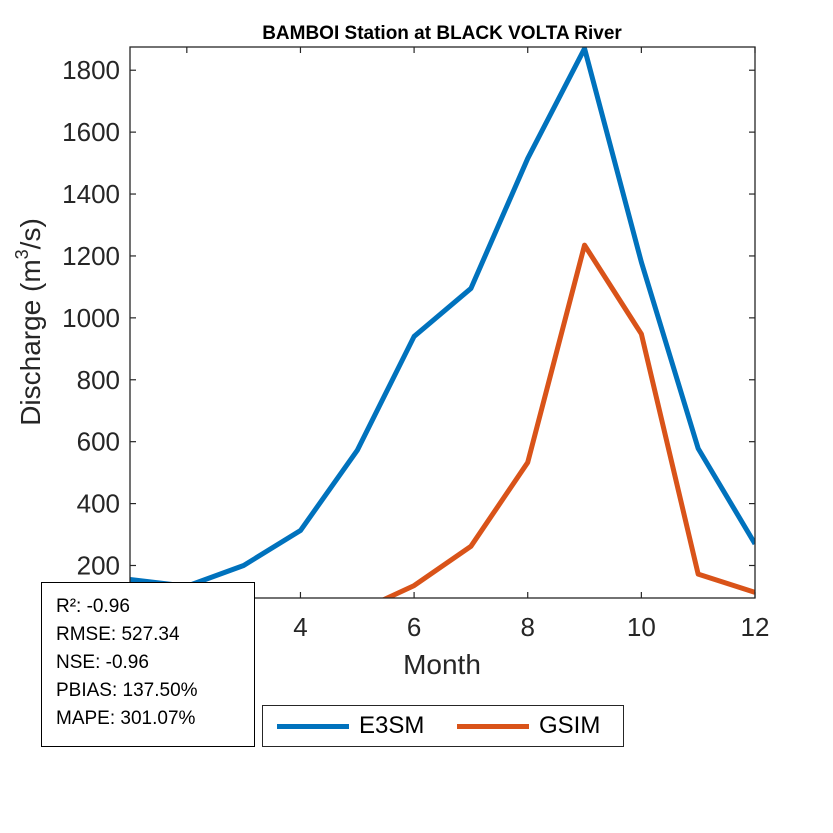 The width and height of the screenshot is (833, 833). Describe the element at coordinates (91, 132) in the screenshot. I see `y-tick-label-1600: 1600` at that location.